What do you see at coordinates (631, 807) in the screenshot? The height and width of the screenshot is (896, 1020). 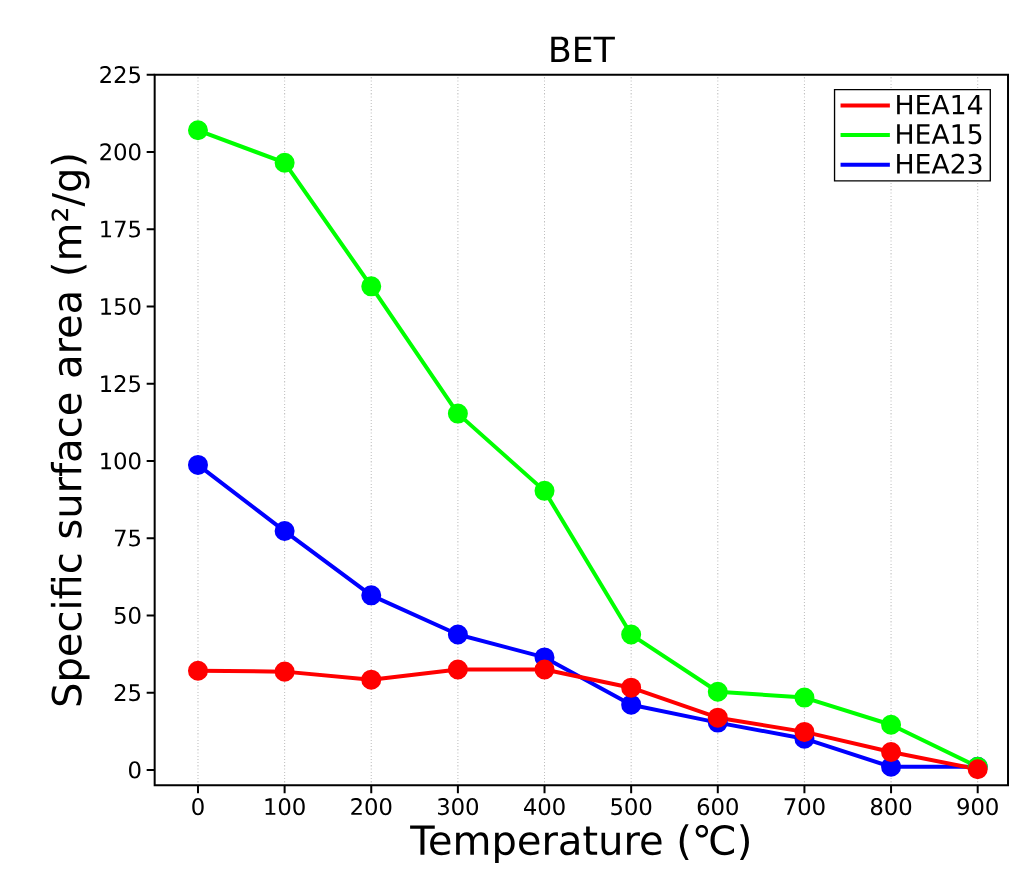 I see `x-tick-label: 500` at bounding box center [631, 807].